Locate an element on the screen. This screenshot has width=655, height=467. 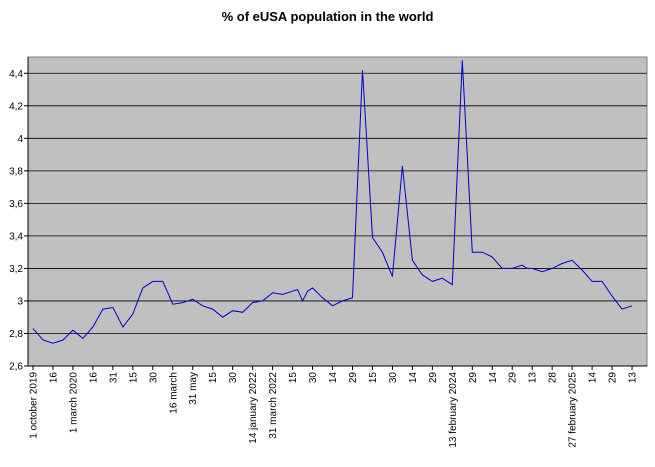
x-tick-label: 31 is located at coordinates (113, 378).